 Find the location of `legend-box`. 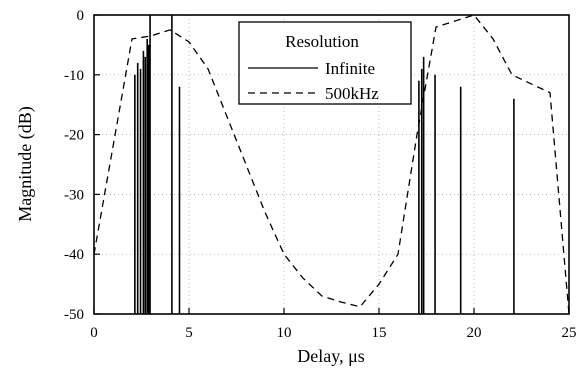

legend-box is located at coordinates (325, 63).